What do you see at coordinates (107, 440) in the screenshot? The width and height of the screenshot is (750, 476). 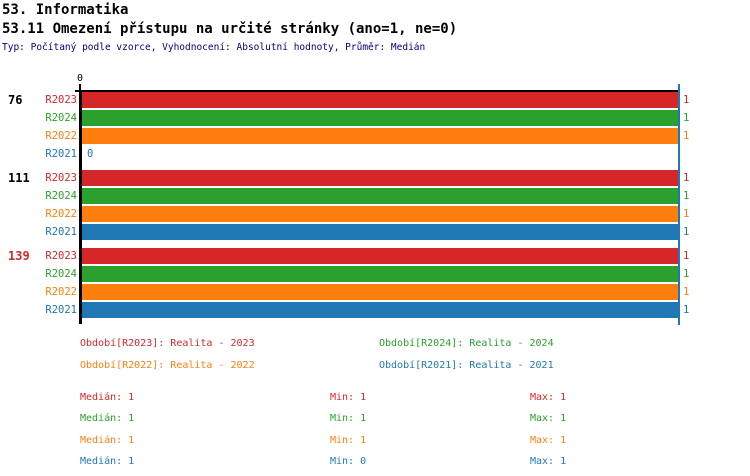 I see `stat-median-r2022: Medián: 1` at bounding box center [107, 440].